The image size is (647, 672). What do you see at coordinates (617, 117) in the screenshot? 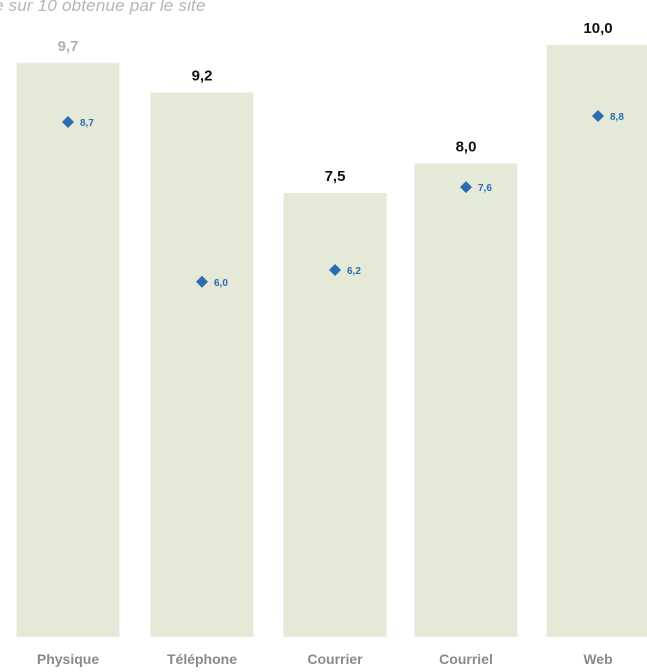
I see `point-value-label: 8,8` at bounding box center [617, 117].